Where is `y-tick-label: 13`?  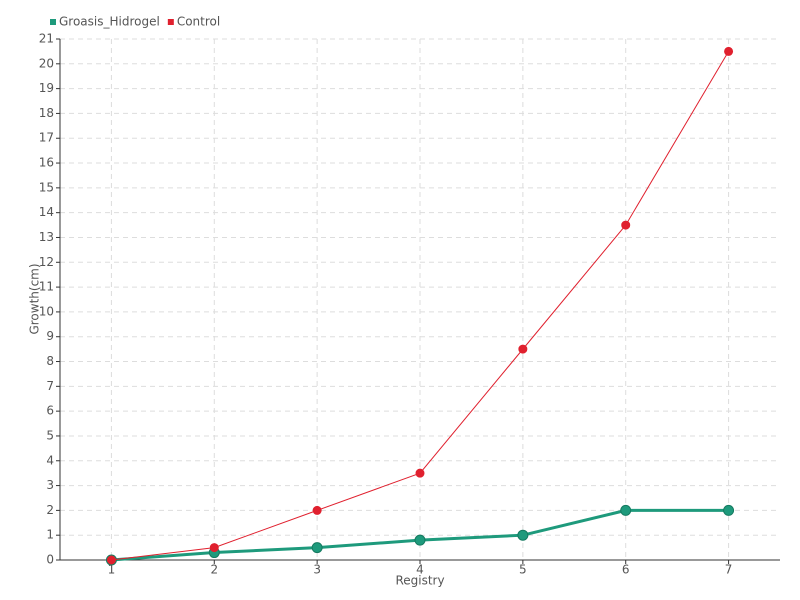 y-tick-label: 13 is located at coordinates (46, 237).